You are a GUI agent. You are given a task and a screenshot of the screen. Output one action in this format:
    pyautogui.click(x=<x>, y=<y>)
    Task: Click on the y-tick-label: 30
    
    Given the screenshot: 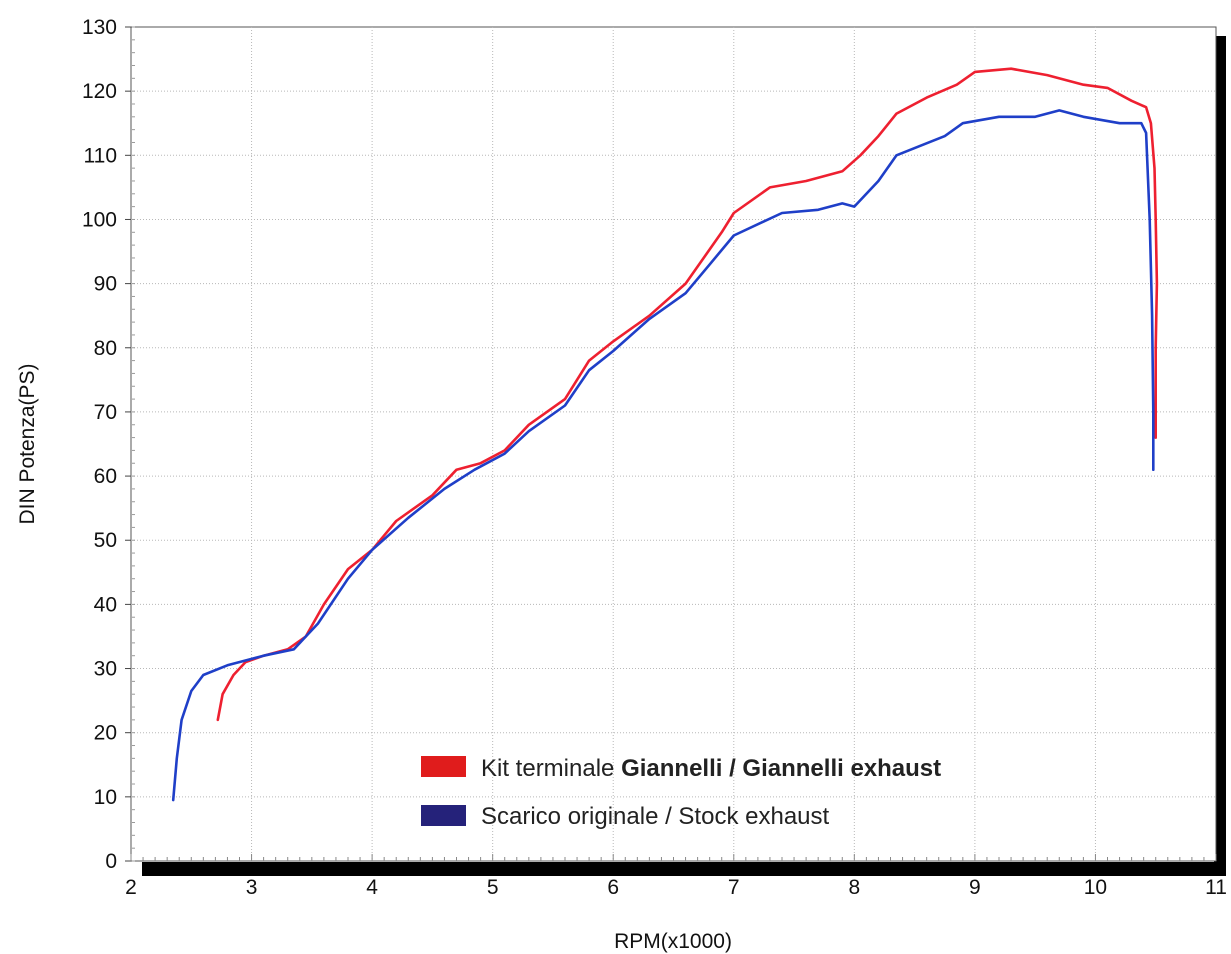 What is the action you would take?
    pyautogui.click(x=105, y=669)
    